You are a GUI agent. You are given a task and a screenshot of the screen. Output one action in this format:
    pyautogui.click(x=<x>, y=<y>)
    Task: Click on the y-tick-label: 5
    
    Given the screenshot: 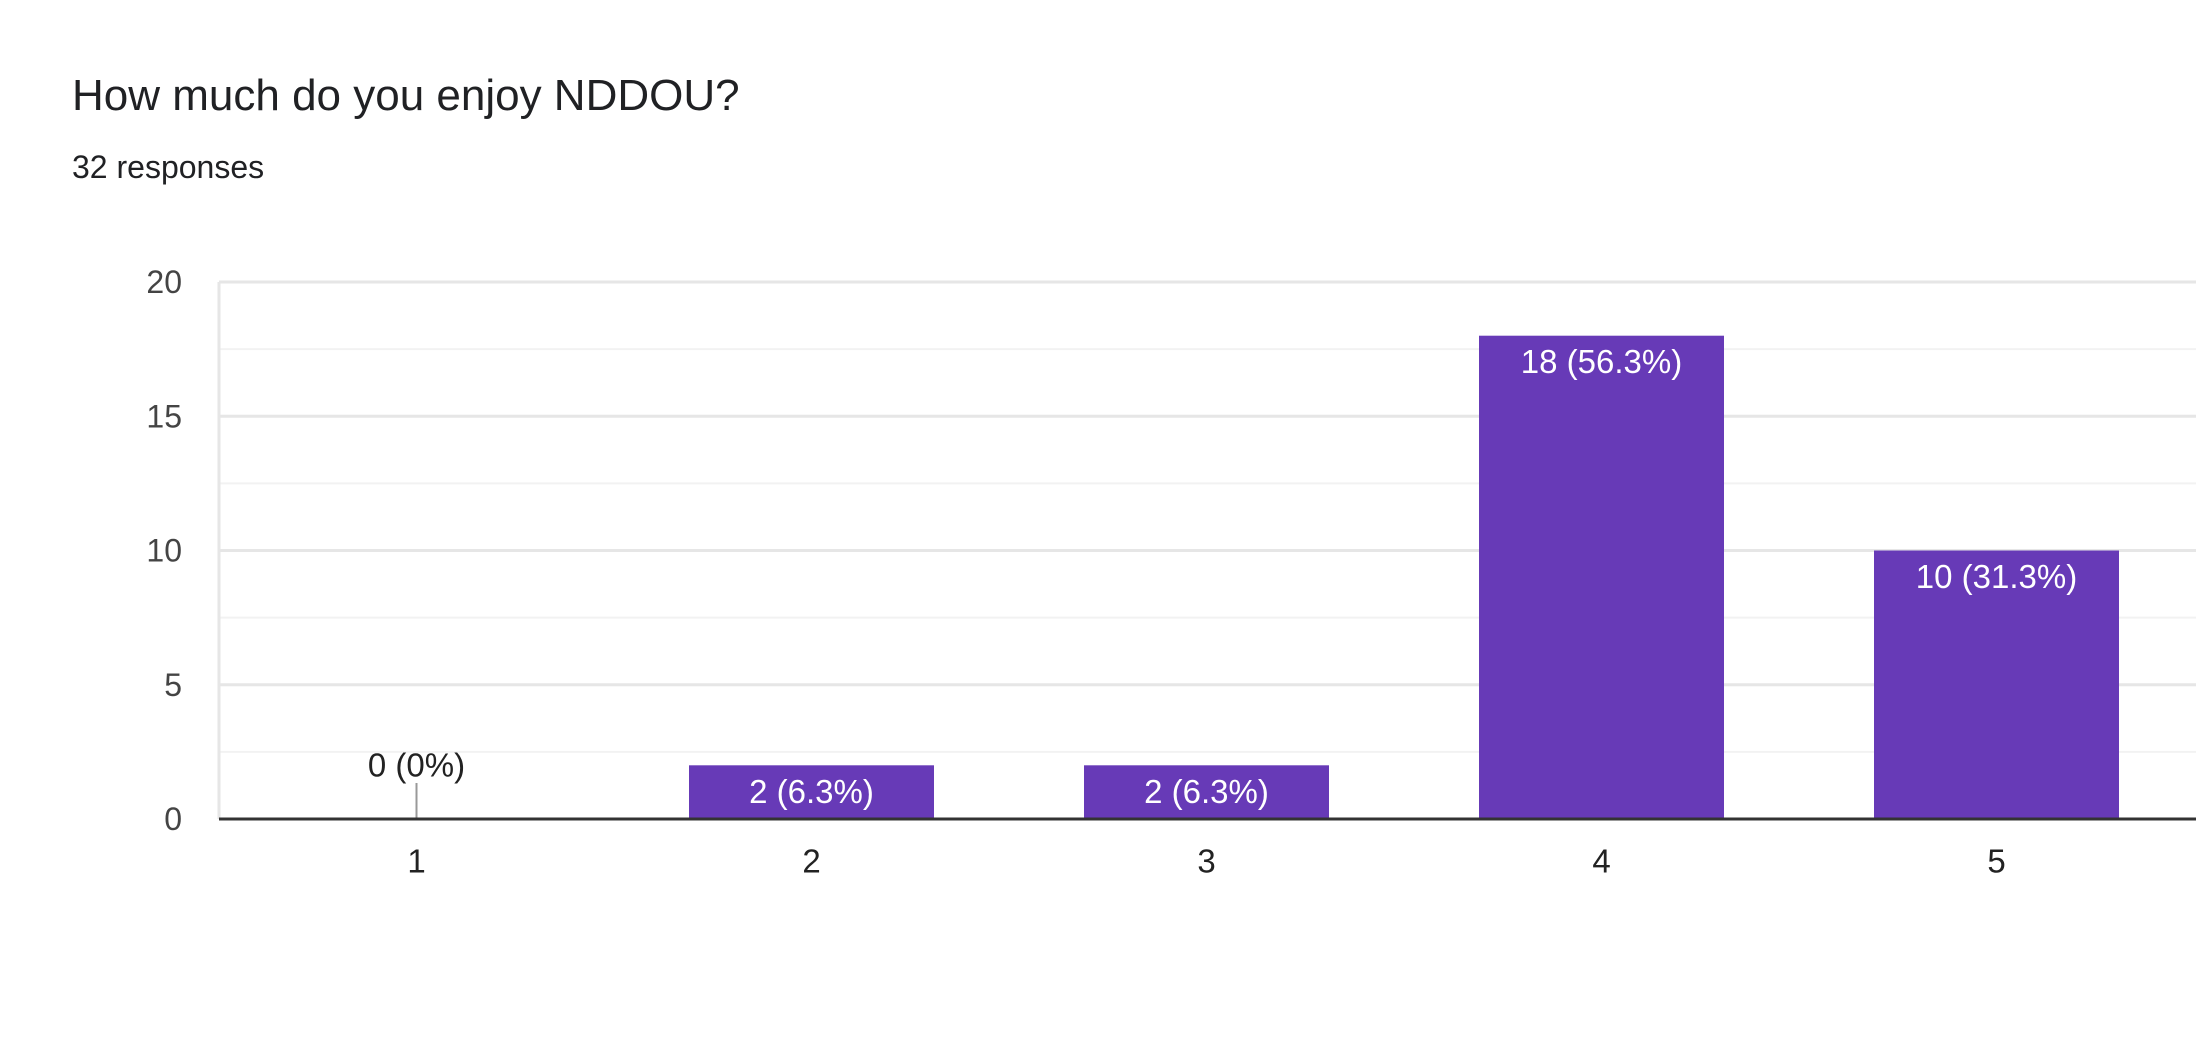 What is the action you would take?
    pyautogui.click(x=173, y=685)
    